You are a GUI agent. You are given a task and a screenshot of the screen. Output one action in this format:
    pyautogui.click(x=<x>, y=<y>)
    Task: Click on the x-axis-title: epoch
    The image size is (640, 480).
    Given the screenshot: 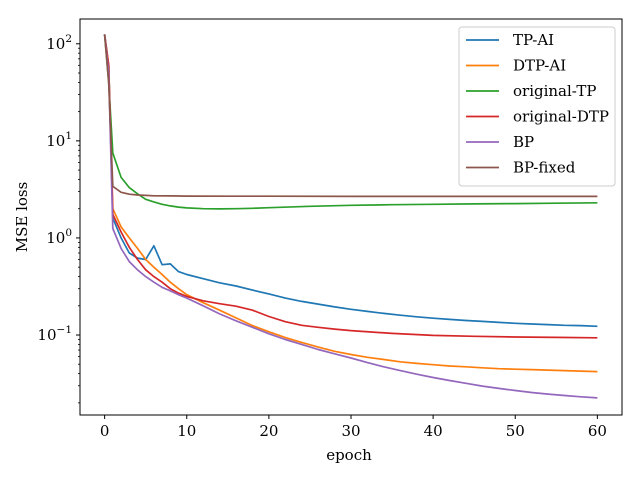 What is the action you would take?
    pyautogui.click(x=349, y=455)
    